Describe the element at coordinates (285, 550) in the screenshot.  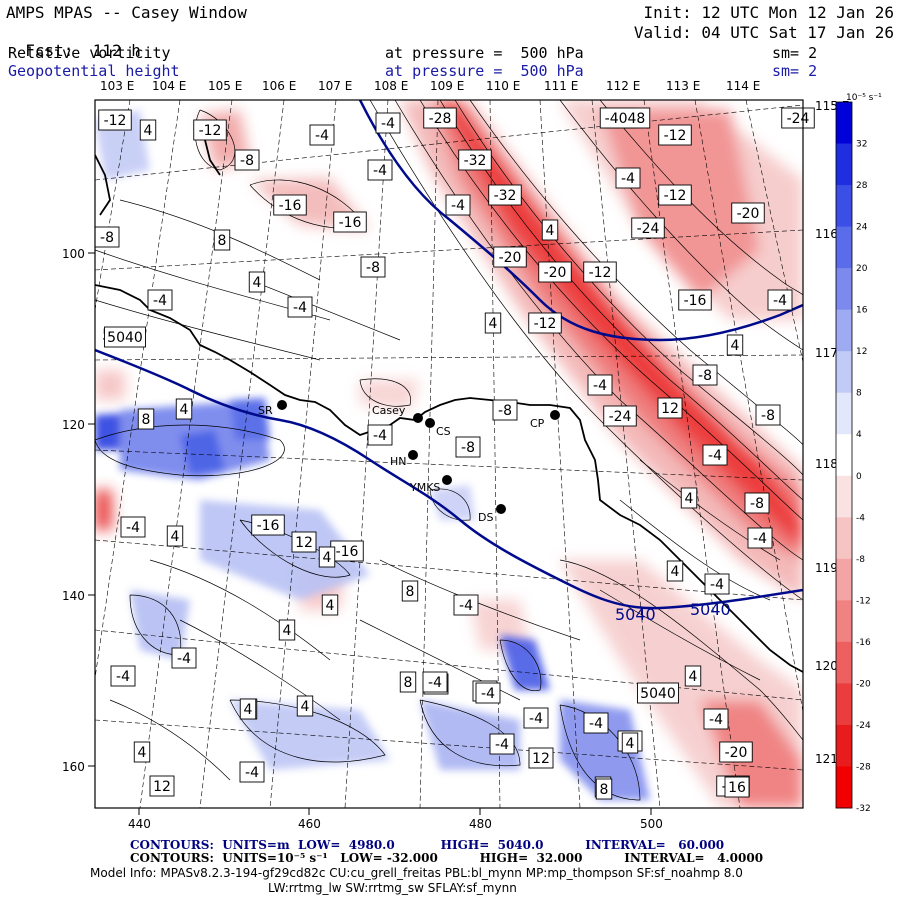
I see `pos-mid-band-light` at that location.